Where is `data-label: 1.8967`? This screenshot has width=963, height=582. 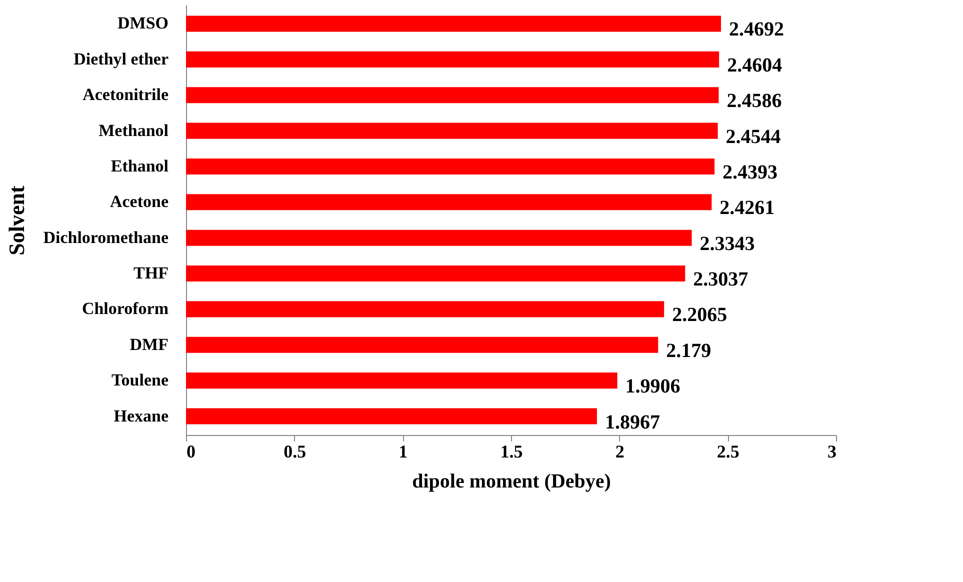
data-label: 1.8967 is located at coordinates (632, 422).